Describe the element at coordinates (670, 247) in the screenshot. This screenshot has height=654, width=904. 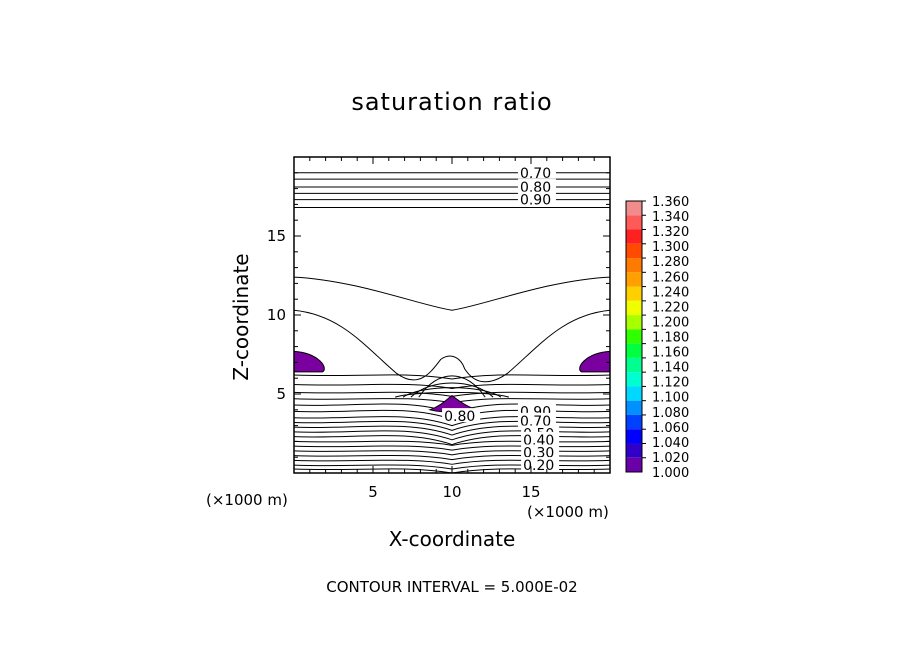
I see `colorbar-label: 1.300` at that location.